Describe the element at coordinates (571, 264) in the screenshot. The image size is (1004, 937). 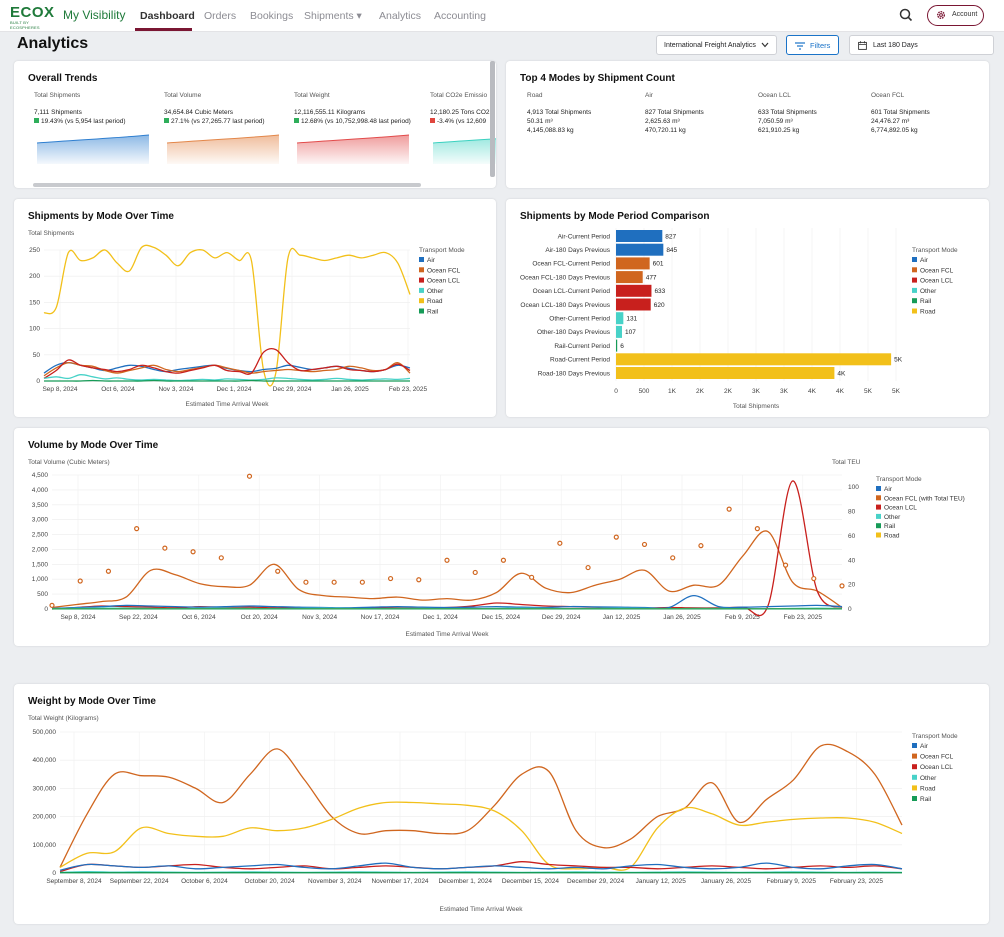
I see `bar-category-label: Ocean FCL-Current Period` at that location.